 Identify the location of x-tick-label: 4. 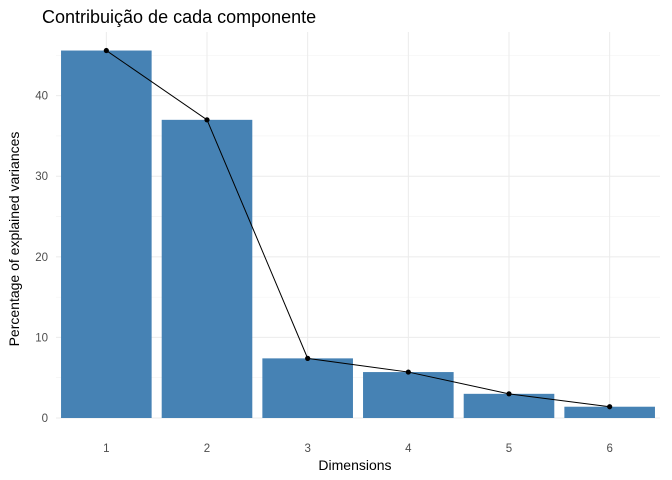
(408, 449).